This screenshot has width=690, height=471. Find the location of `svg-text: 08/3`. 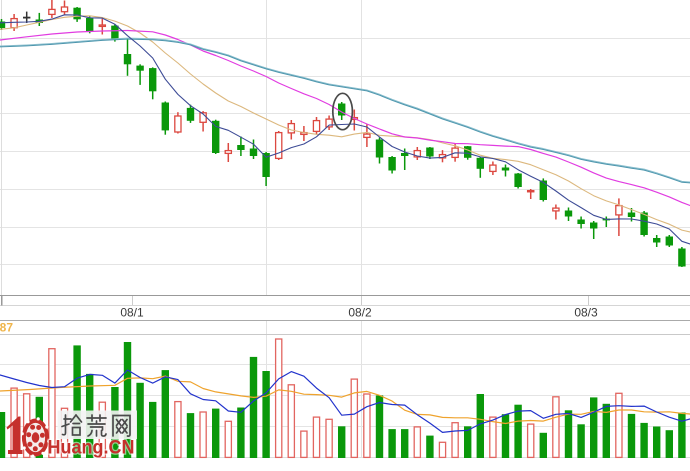

svg-text: 08/3 is located at coordinates (586, 313).